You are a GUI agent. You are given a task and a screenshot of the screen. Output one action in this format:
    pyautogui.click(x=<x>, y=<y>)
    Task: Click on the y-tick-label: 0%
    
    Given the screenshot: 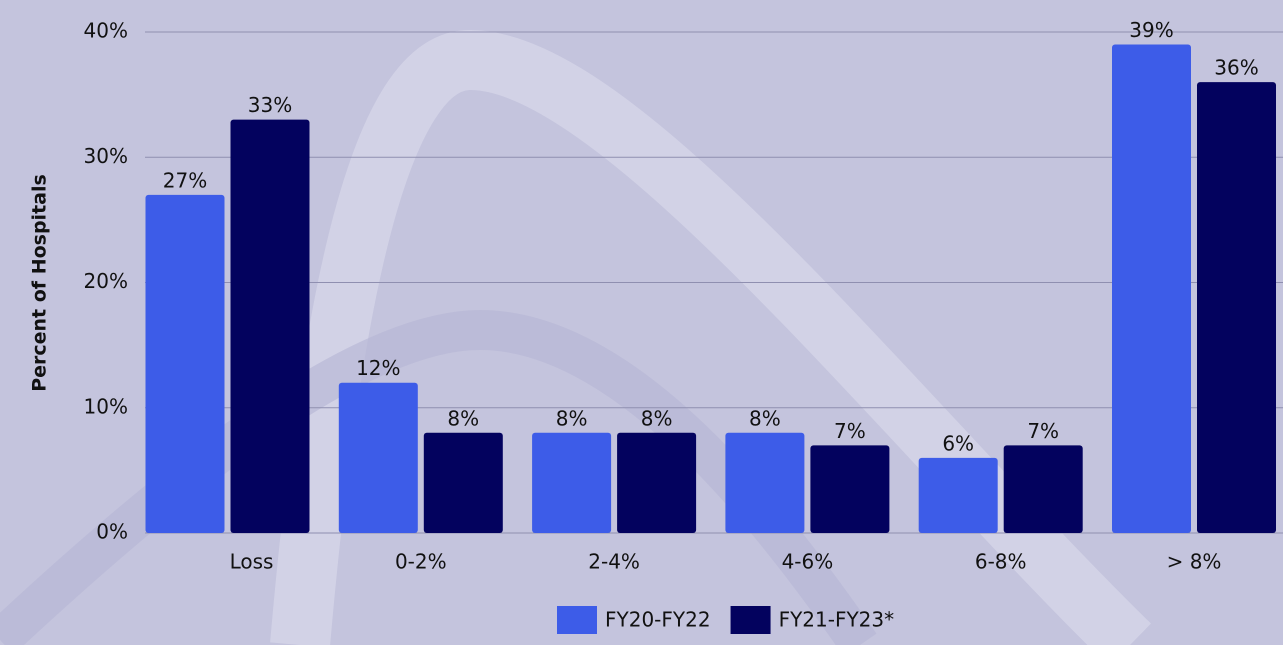 What is the action you would take?
    pyautogui.click(x=112, y=532)
    